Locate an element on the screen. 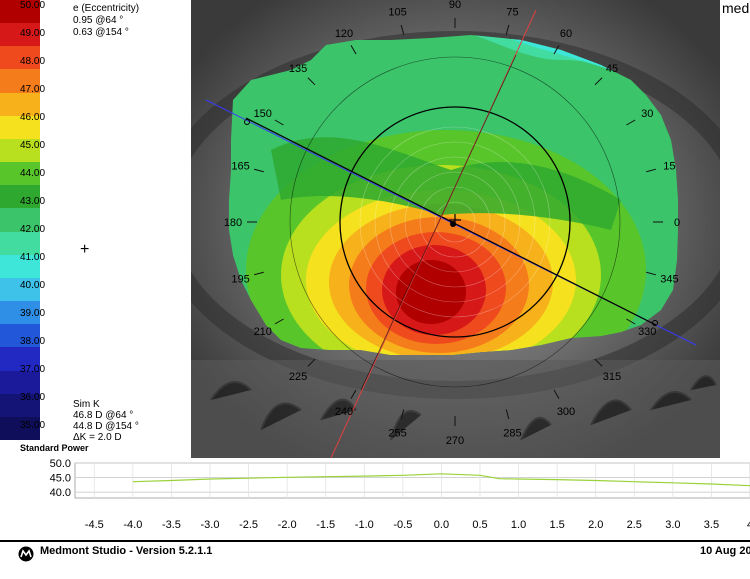 This screenshot has width=750, height=579. scale-label: 44.00 is located at coordinates (33, 173).